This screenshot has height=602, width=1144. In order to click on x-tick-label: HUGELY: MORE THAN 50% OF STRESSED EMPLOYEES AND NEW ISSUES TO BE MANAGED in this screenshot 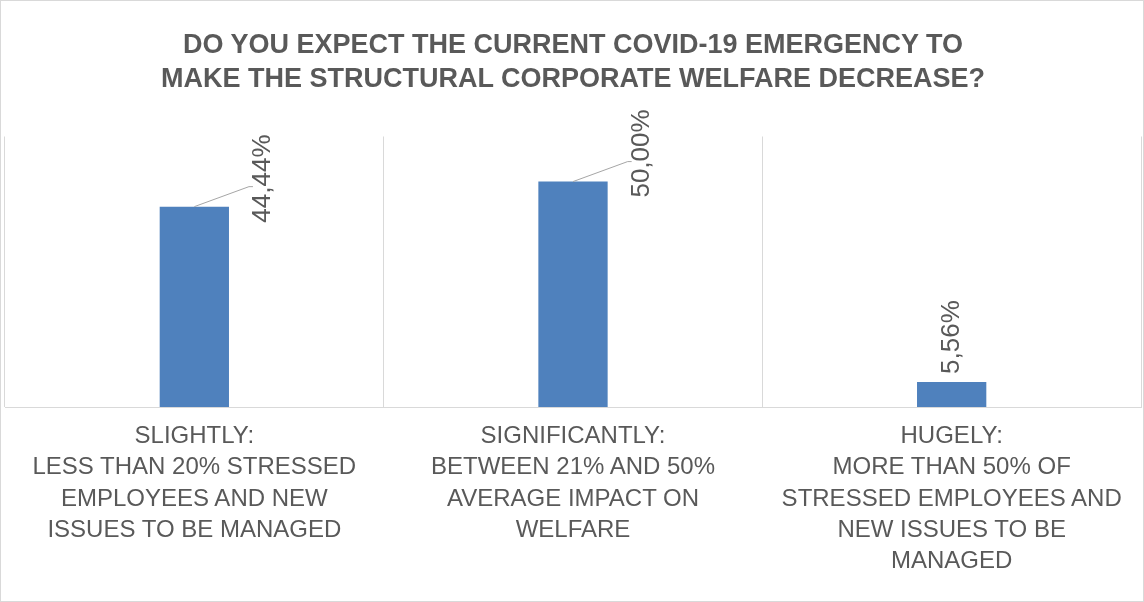, I will do `click(951, 497)`.